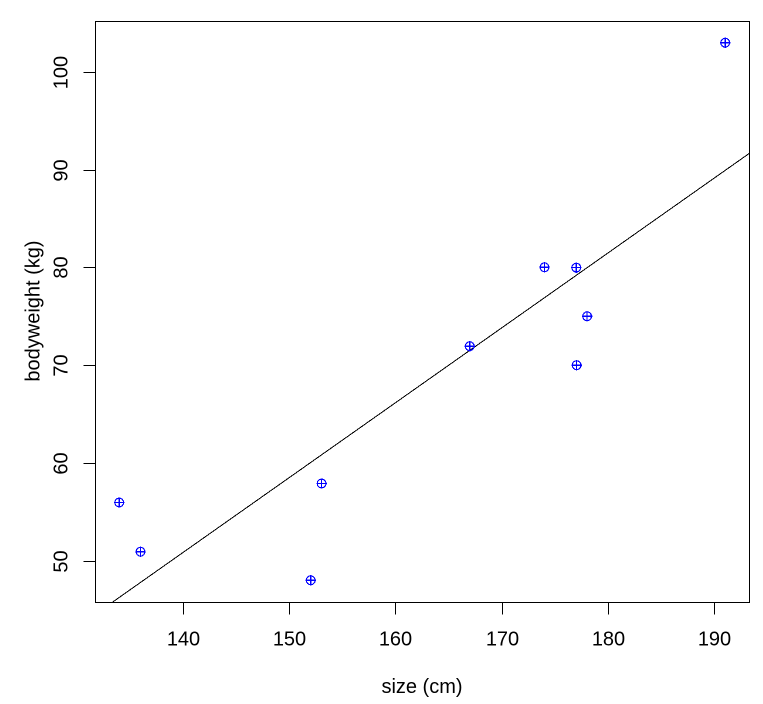 This screenshot has height=704, width=763. Describe the element at coordinates (62, 365) in the screenshot. I see `svg-text: 70` at that location.